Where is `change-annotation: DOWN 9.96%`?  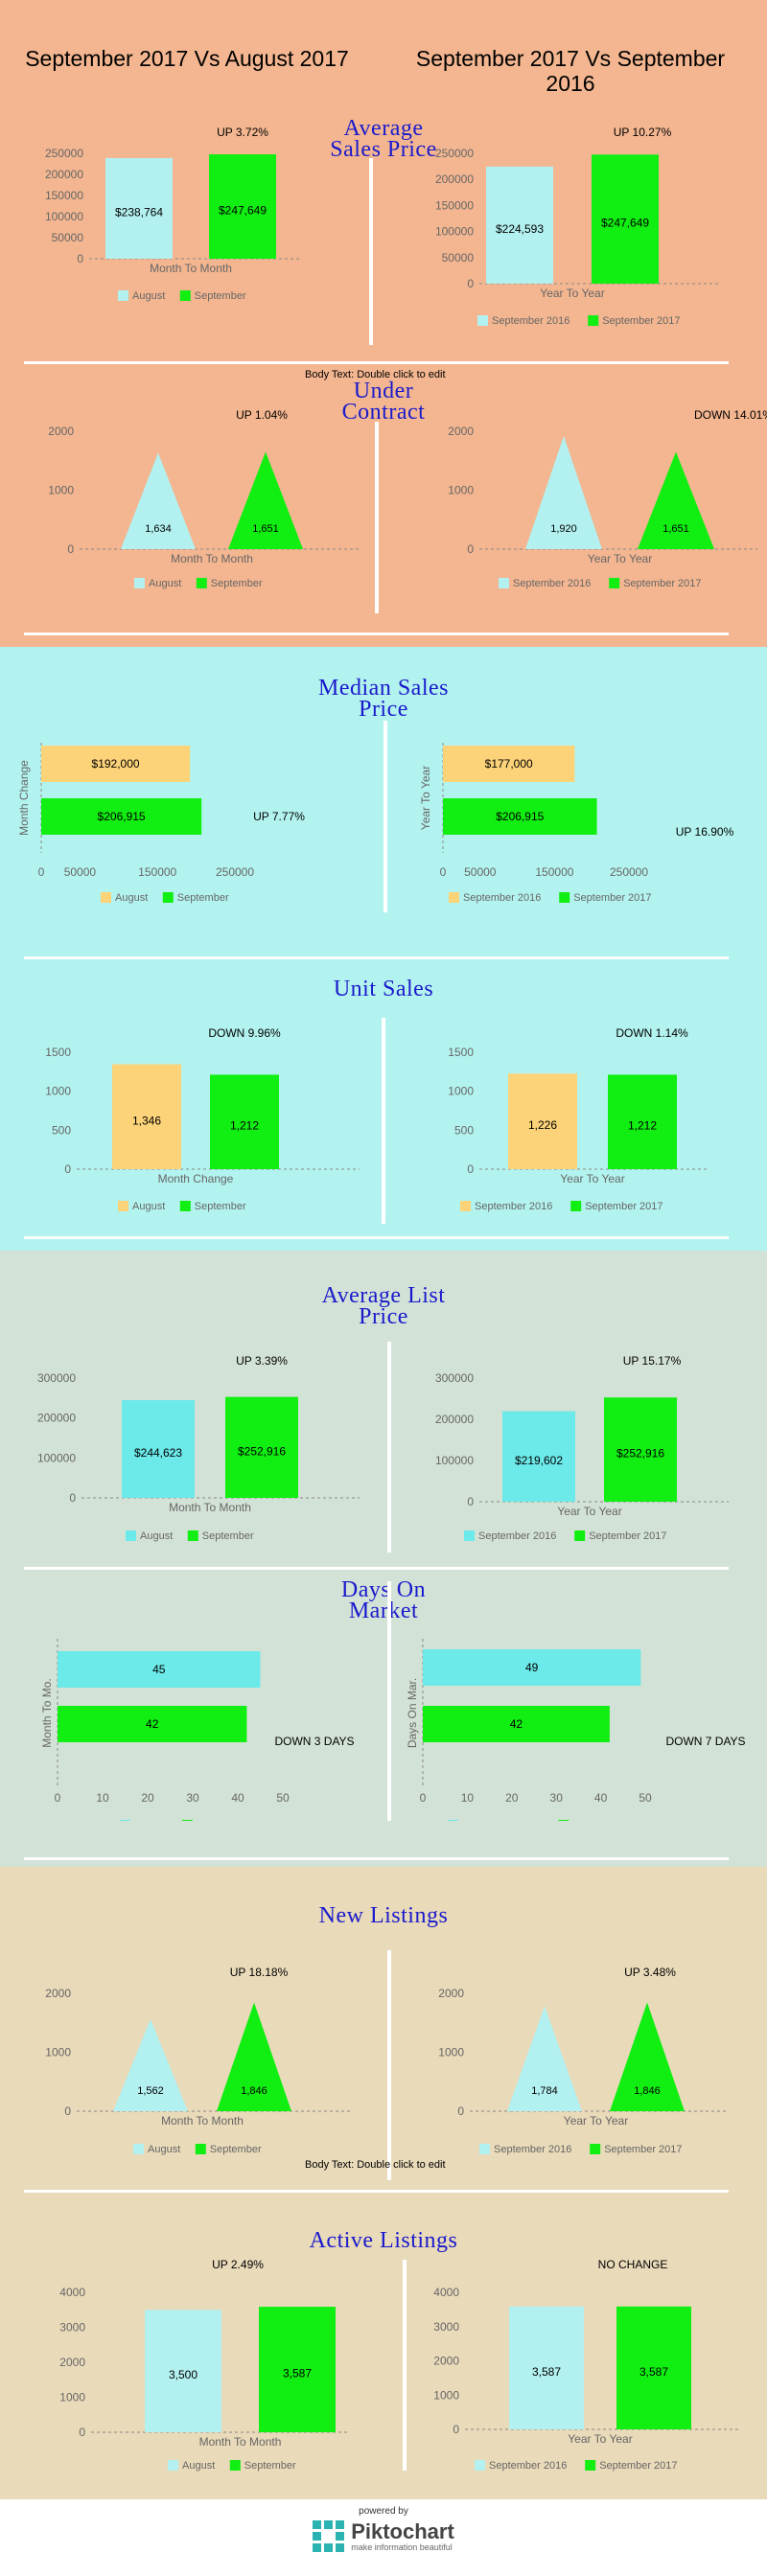 change-annotation: DOWN 9.96% is located at coordinates (244, 1033).